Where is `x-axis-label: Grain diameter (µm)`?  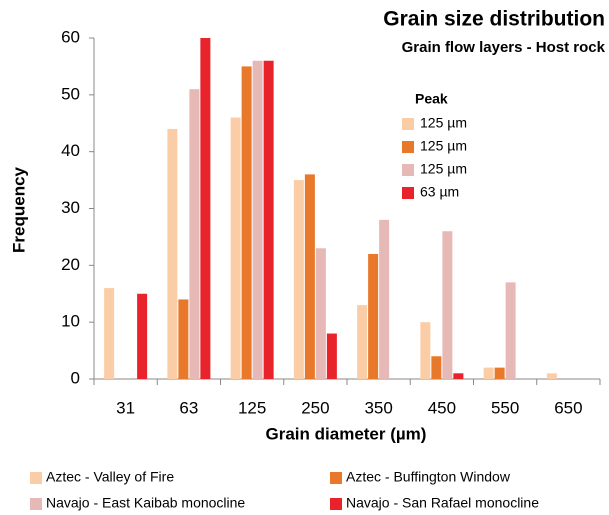 x-axis-label: Grain diameter (µm) is located at coordinates (346, 433).